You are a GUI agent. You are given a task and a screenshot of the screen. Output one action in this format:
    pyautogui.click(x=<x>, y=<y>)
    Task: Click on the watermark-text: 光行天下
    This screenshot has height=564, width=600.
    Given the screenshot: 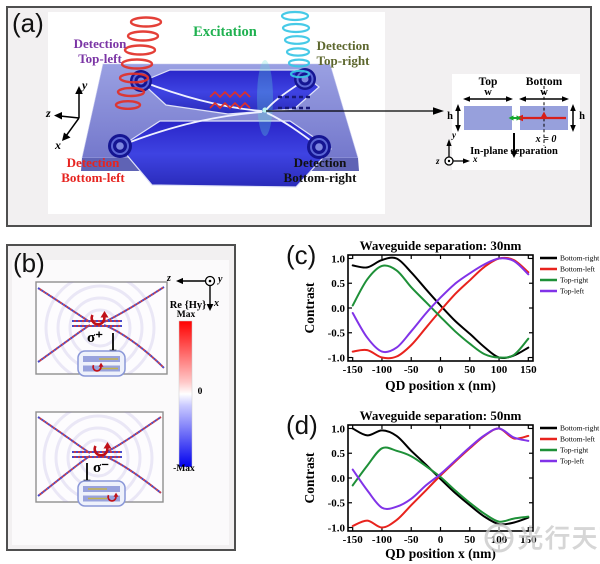 What is the action you would take?
    pyautogui.click(x=559, y=539)
    